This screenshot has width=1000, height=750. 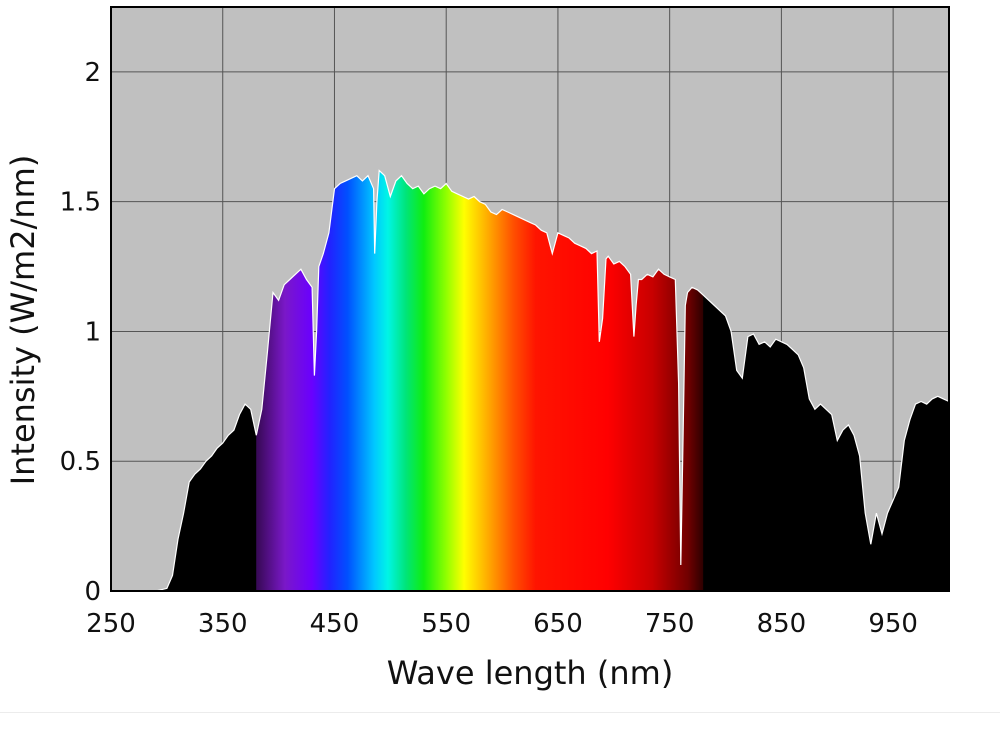 I want to click on y-tick-label: 2, so click(x=92, y=73).